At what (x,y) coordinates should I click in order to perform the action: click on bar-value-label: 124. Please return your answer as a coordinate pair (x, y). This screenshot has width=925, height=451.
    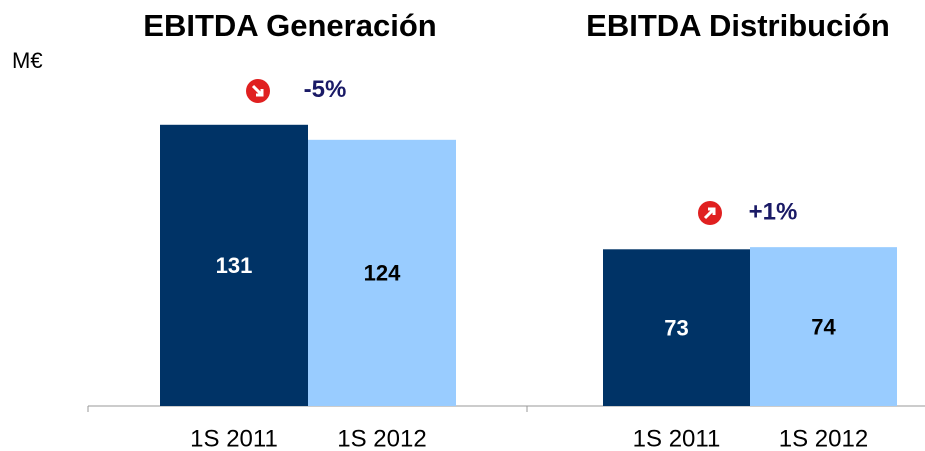
    Looking at the image, I should click on (382, 273).